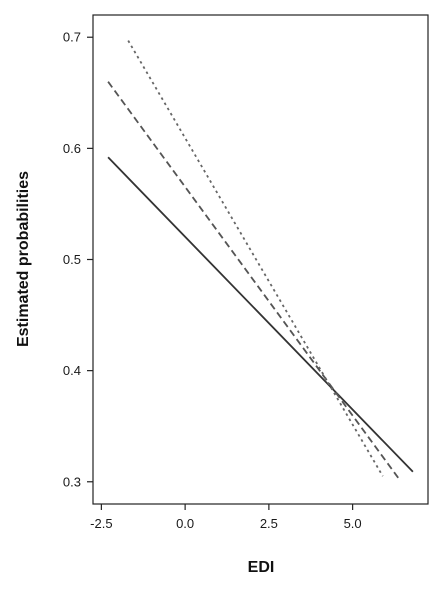 This screenshot has width=443, height=590. Describe the element at coordinates (261, 567) in the screenshot. I see `x-axis-title: EDI` at that location.